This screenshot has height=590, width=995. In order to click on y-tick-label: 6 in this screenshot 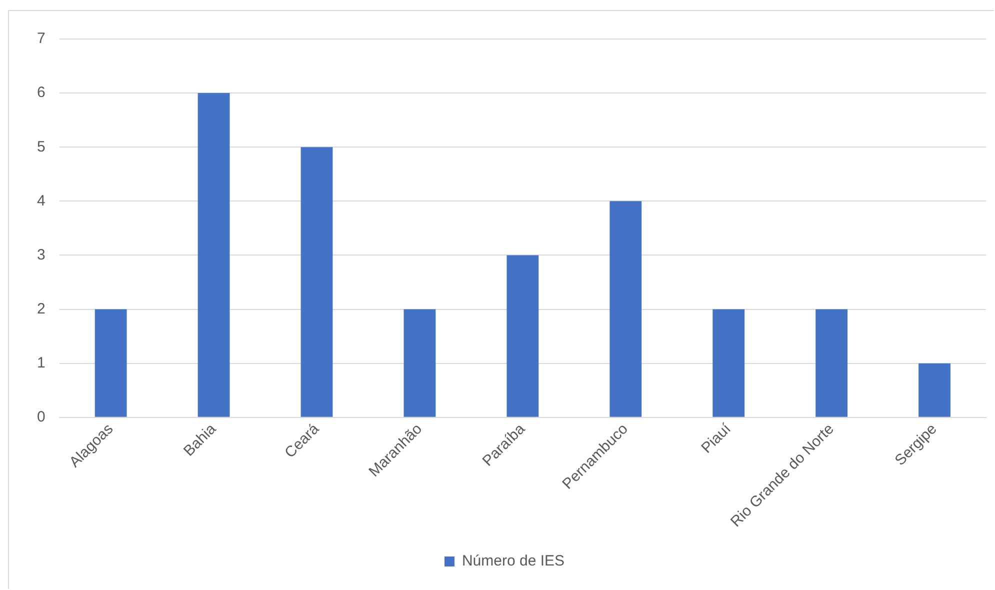, I will do `click(41, 93)`.